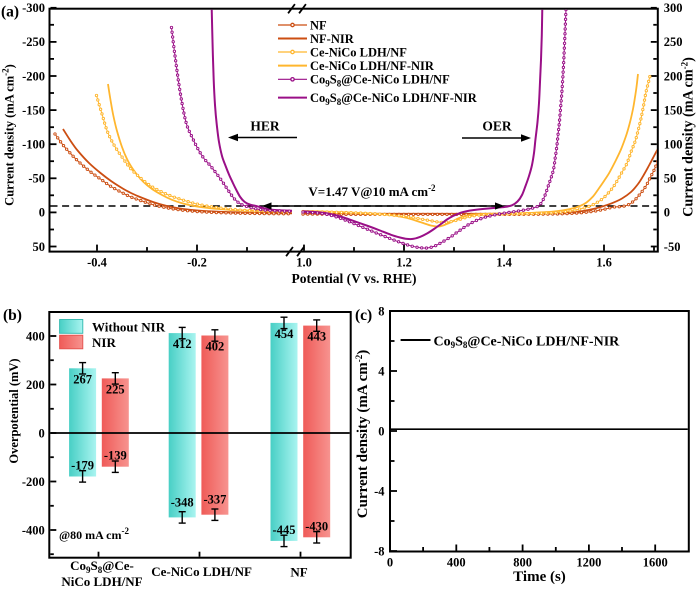  I want to click on svg-text: 454, so click(285, 334).